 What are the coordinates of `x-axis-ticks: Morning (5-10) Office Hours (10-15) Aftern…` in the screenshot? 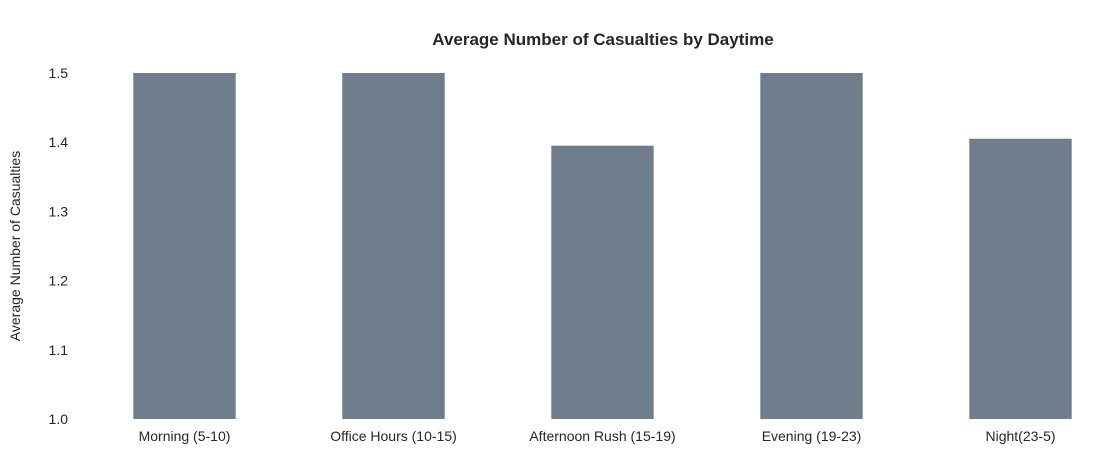 It's located at (597, 436).